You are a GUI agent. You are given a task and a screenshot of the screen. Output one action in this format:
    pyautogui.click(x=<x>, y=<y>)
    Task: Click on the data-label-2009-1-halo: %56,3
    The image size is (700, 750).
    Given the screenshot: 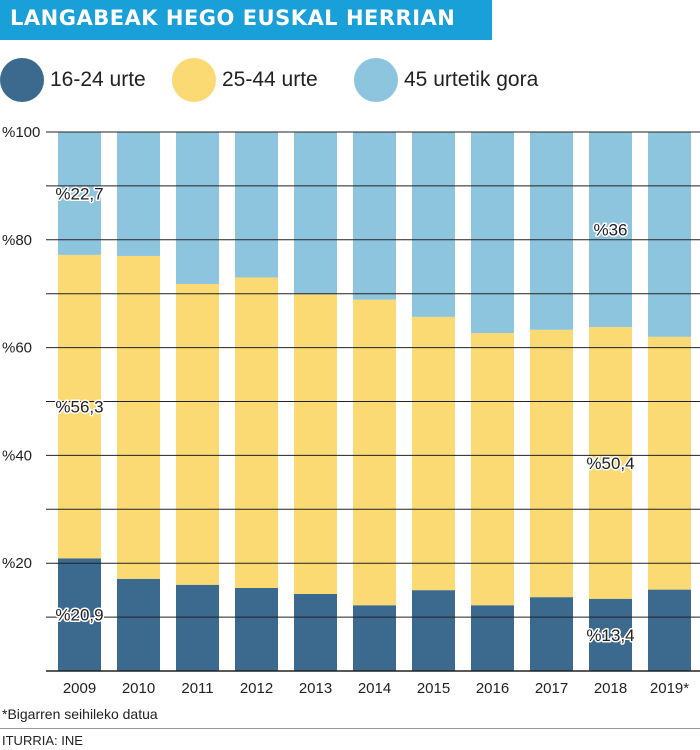 What is the action you would take?
    pyautogui.click(x=79, y=407)
    